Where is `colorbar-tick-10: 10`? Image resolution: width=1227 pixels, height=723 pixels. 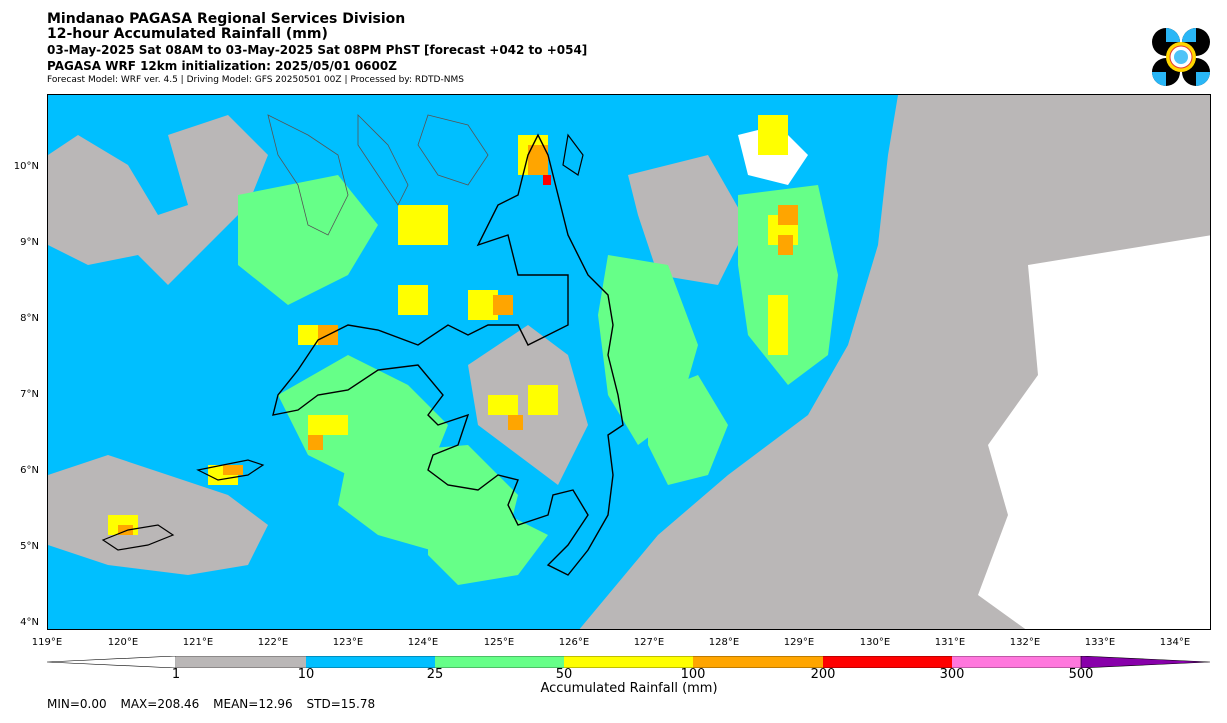
colorbar-tick-10: 10 is located at coordinates (306, 674).